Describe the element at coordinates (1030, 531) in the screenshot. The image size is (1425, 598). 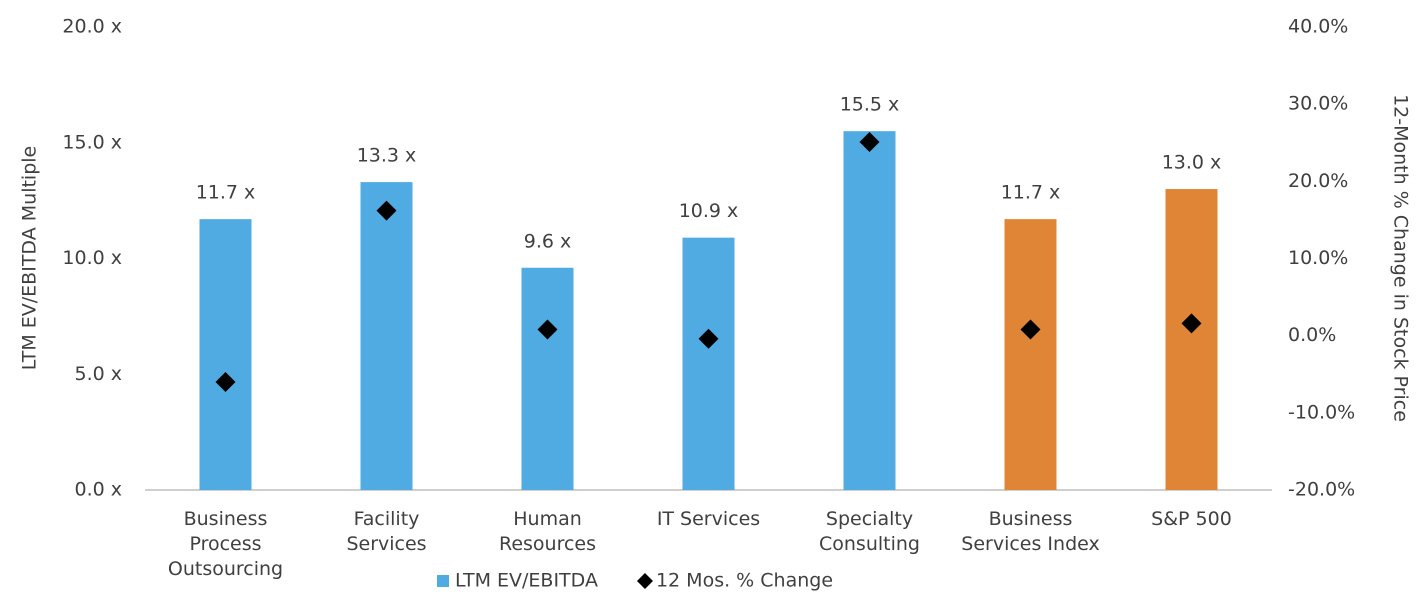
I see `x-tick-label: Business Services Index` at that location.